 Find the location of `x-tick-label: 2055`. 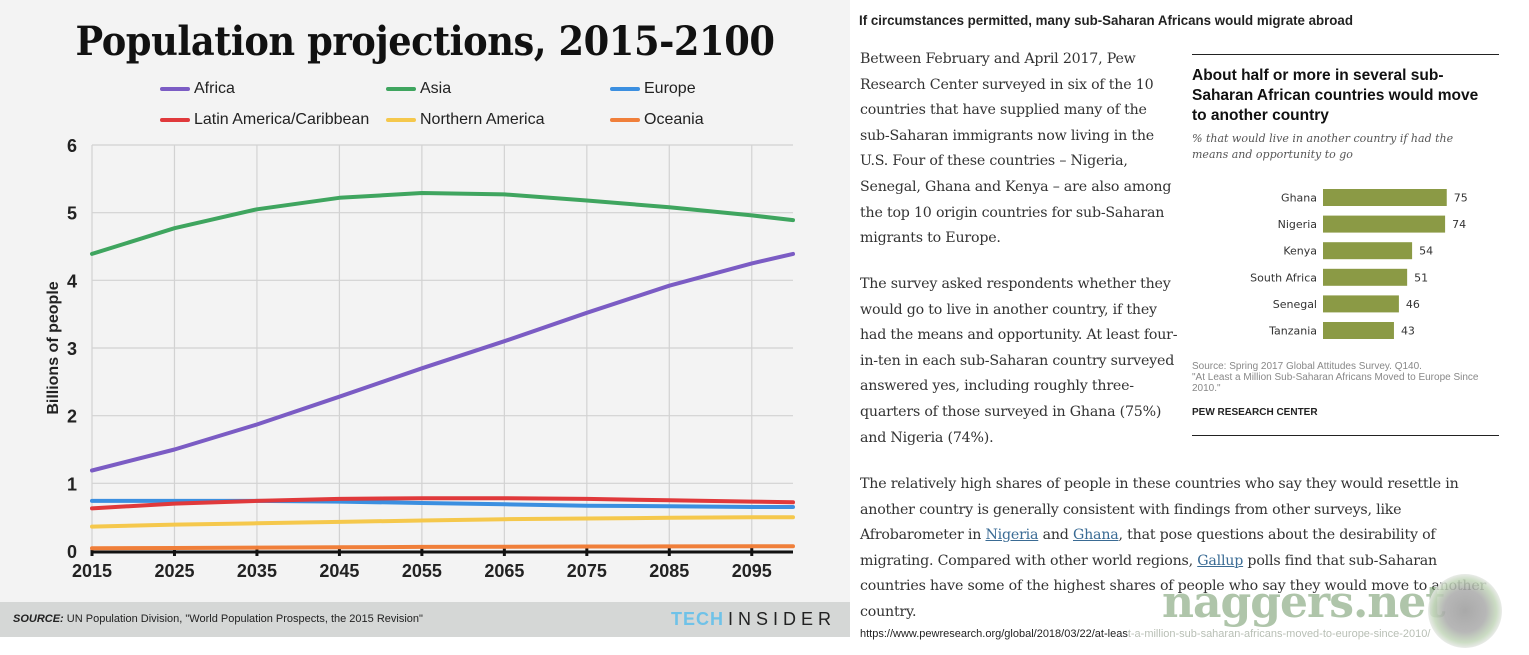

x-tick-label: 2055 is located at coordinates (422, 571).